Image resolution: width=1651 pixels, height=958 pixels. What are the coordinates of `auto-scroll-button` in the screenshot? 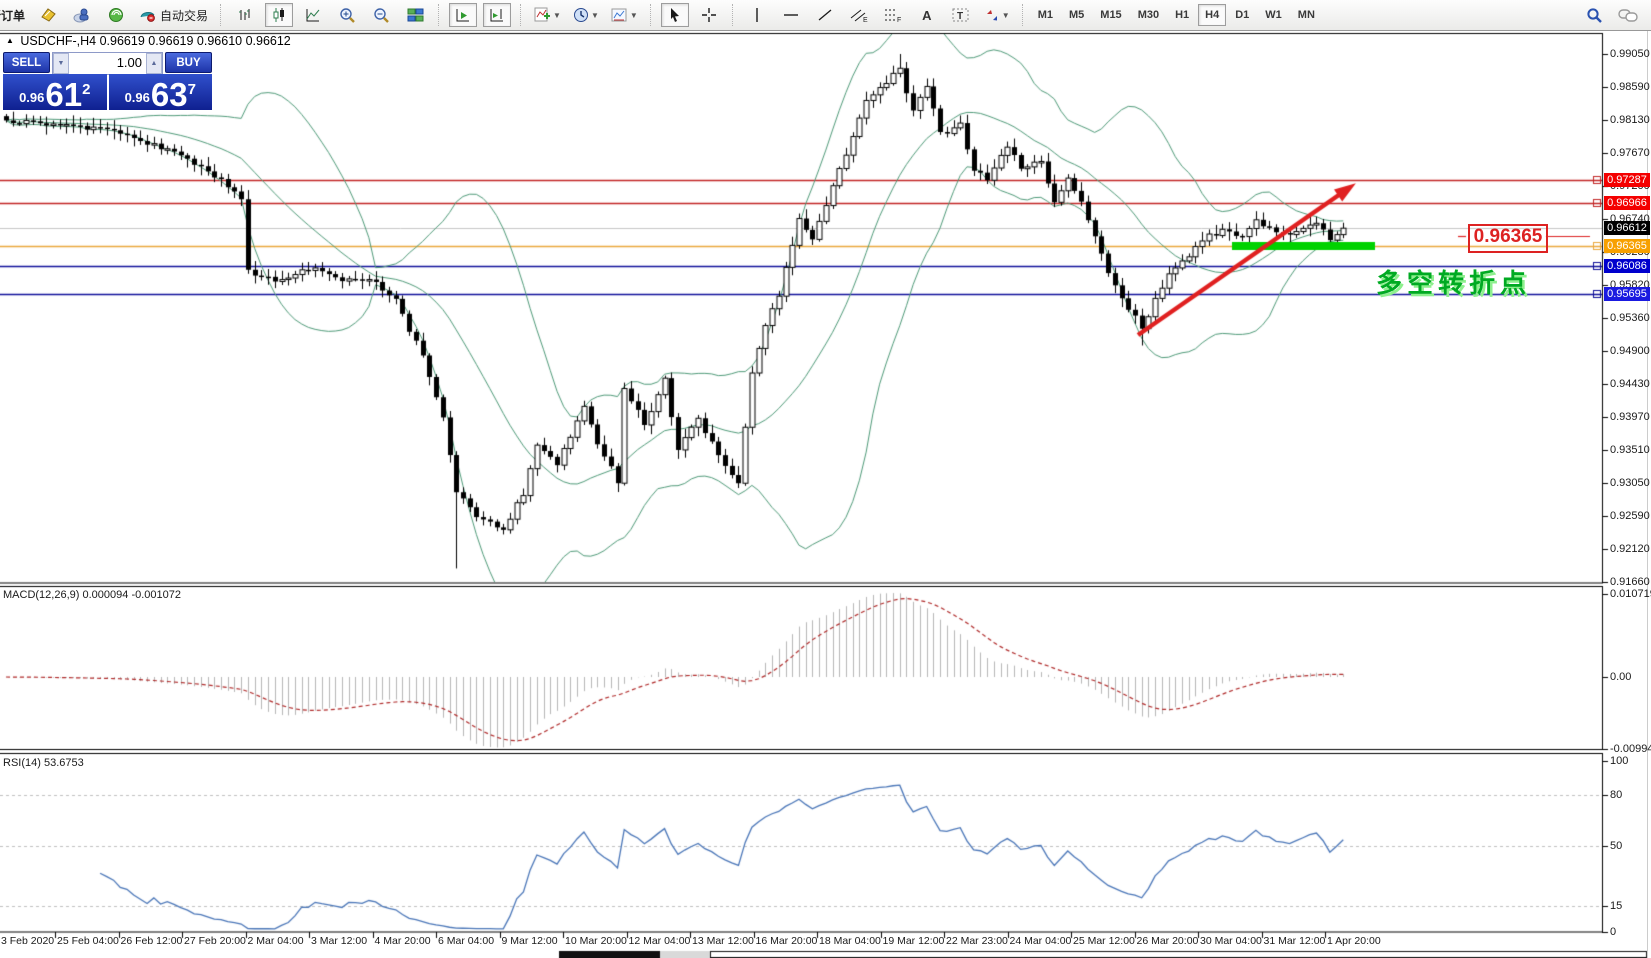 It's located at (463, 15).